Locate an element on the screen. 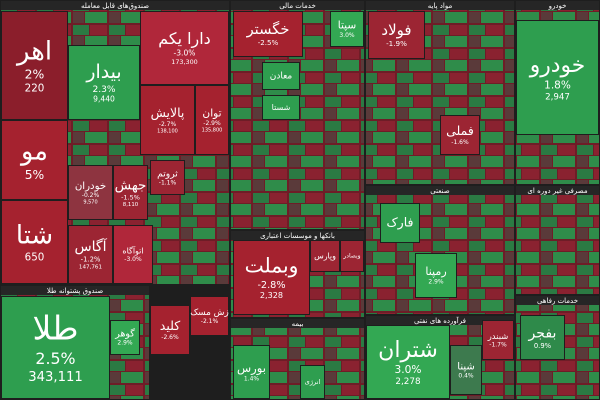  tile-volume: 147,761 is located at coordinates (91, 267).